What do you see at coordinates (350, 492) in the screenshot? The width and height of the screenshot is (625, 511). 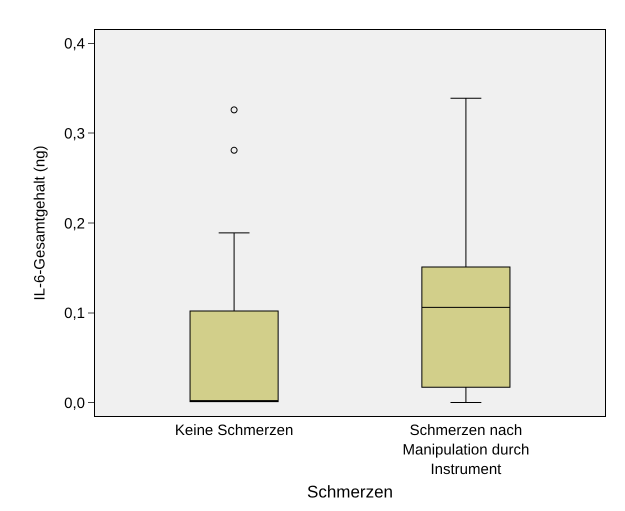 I see `x-axis-title: Schmerzen` at bounding box center [350, 492].